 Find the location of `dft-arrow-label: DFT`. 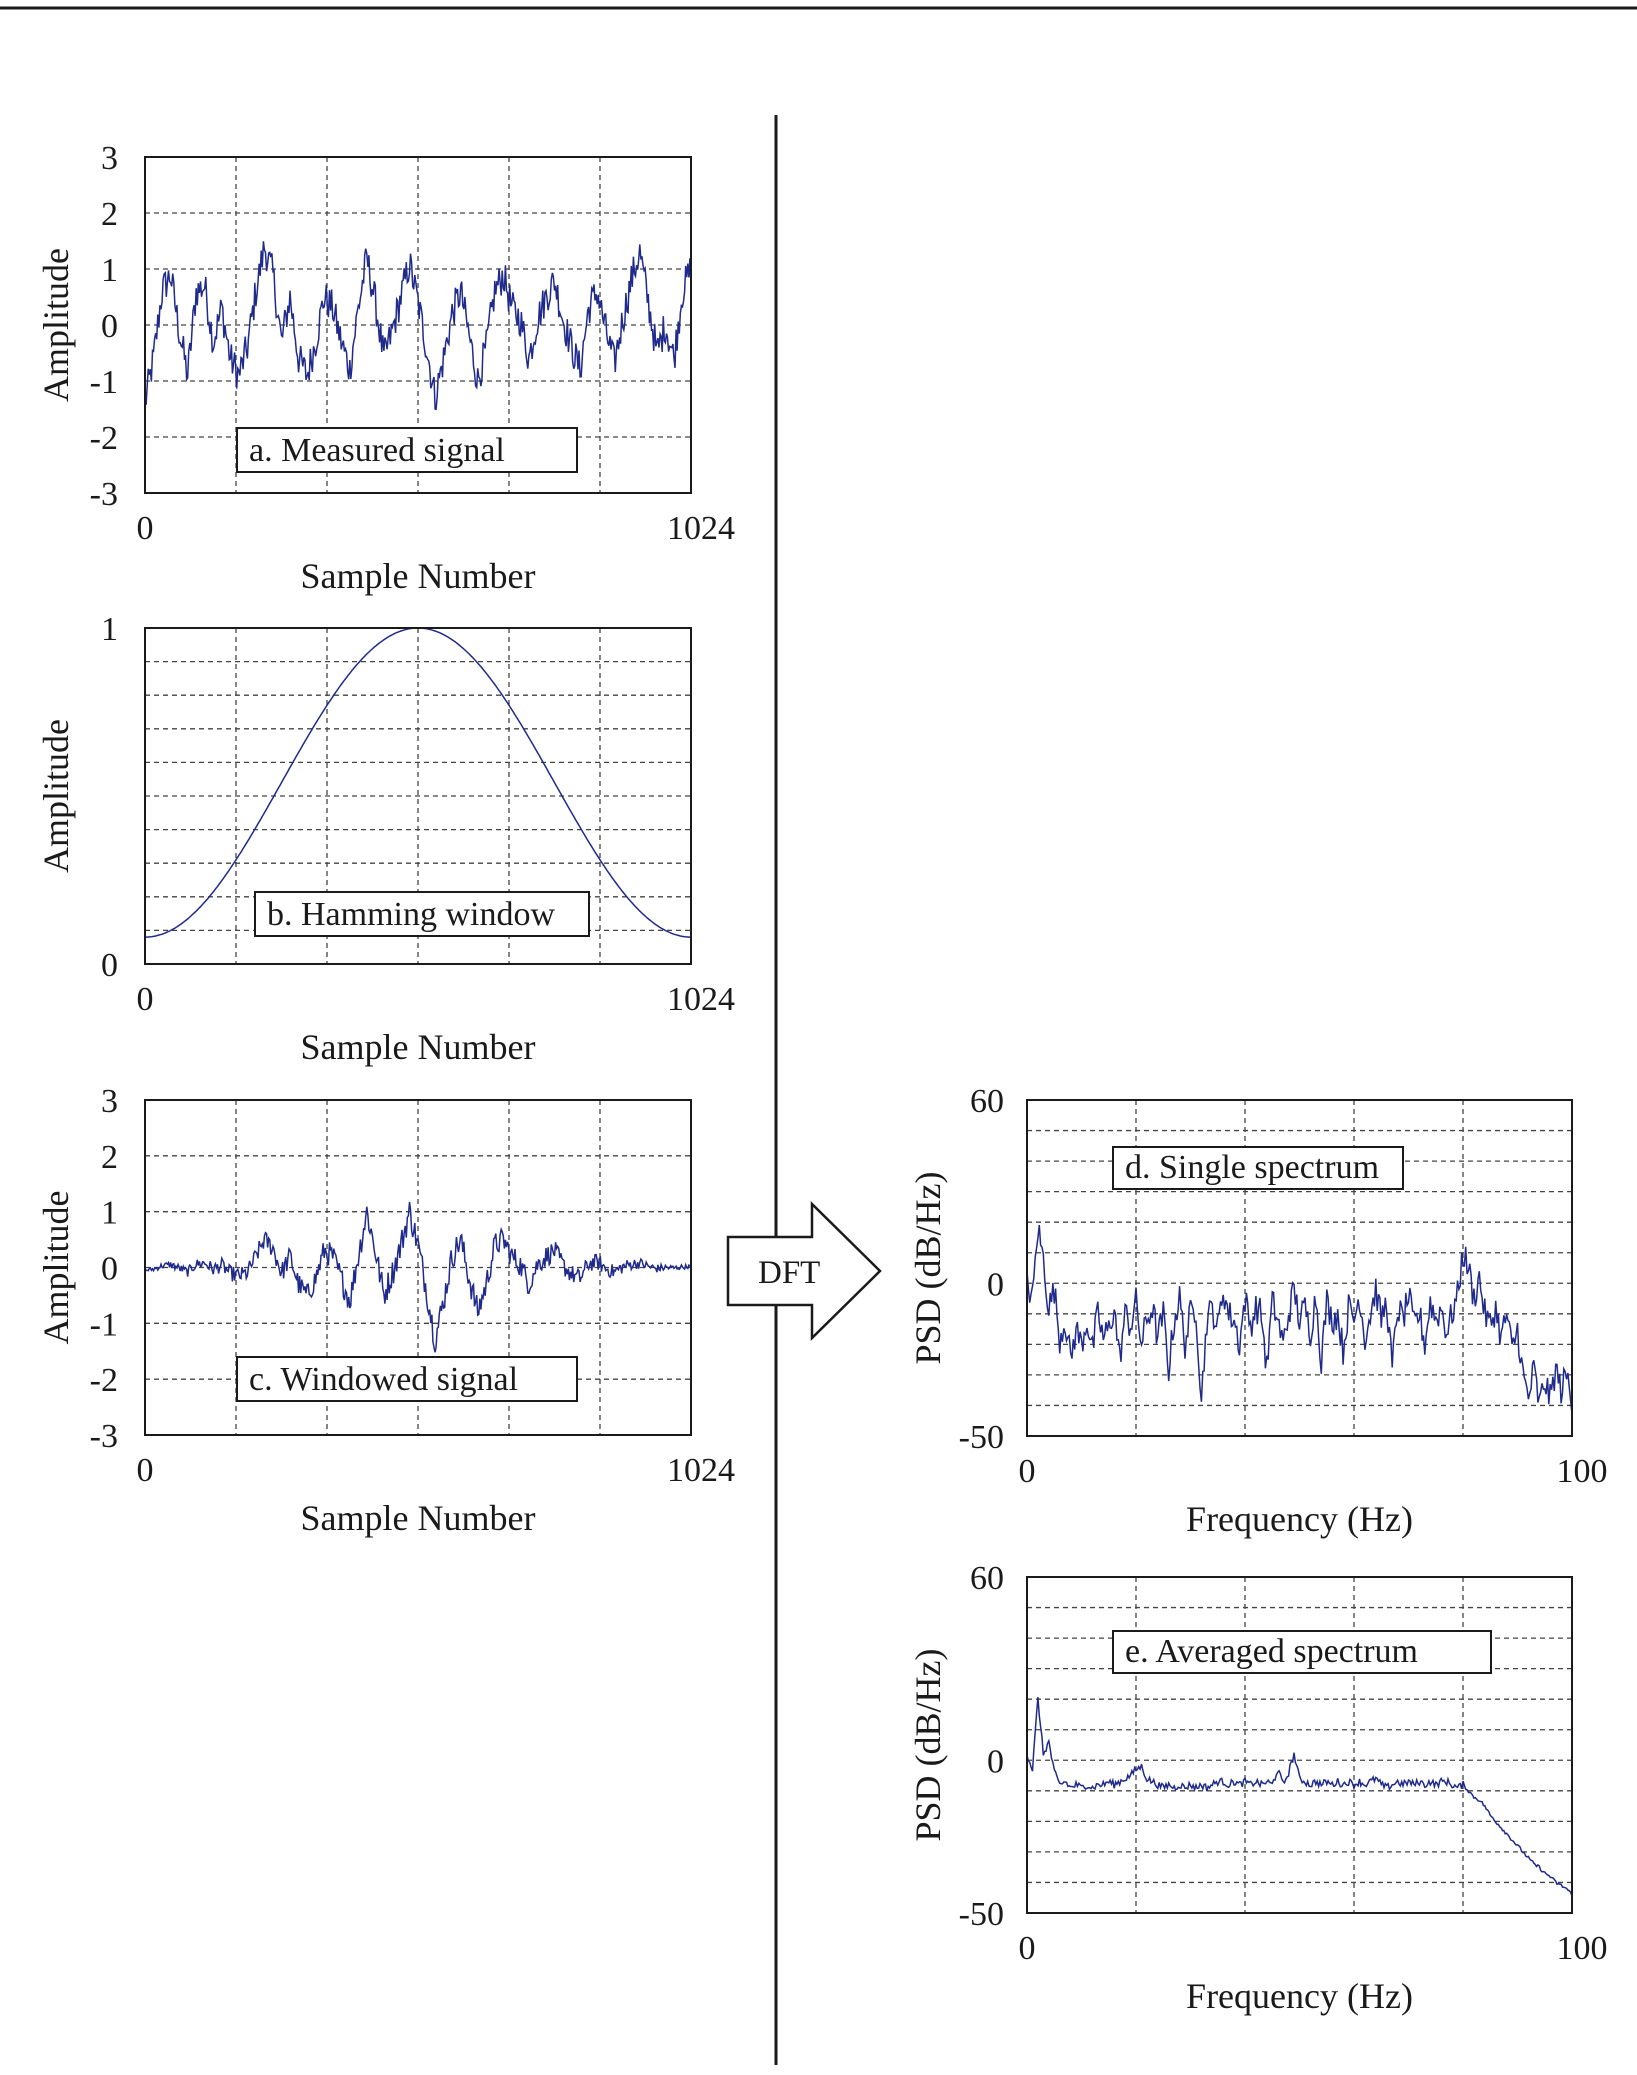

dft-arrow-label: DFT is located at coordinates (789, 1273).